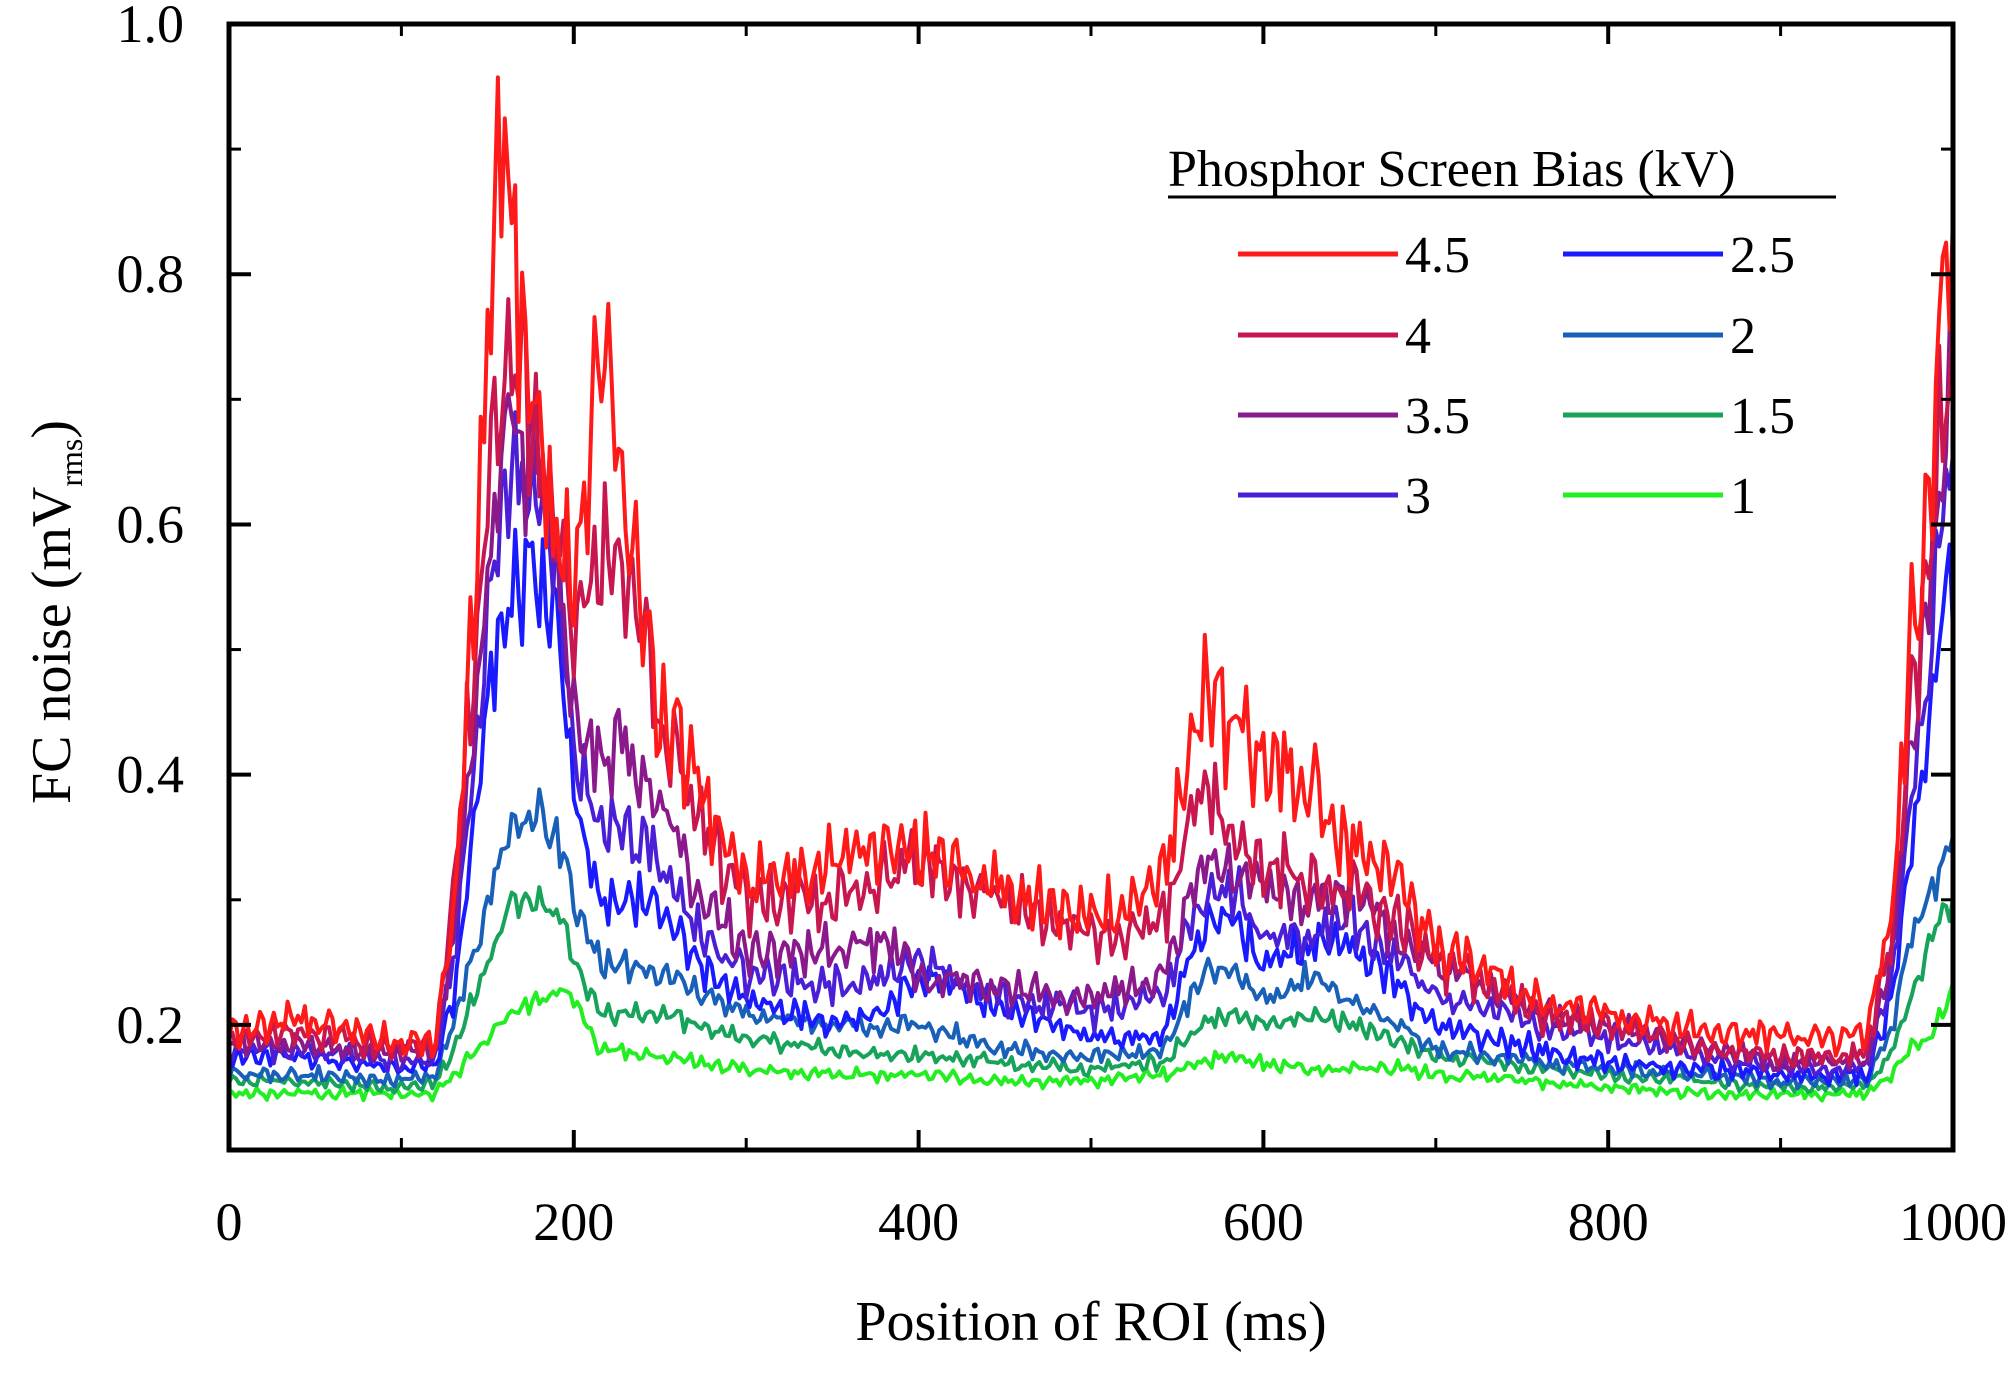 This screenshot has height=1375, width=2016. I want to click on legend-label-1-5: 1.5, so click(1762, 416).